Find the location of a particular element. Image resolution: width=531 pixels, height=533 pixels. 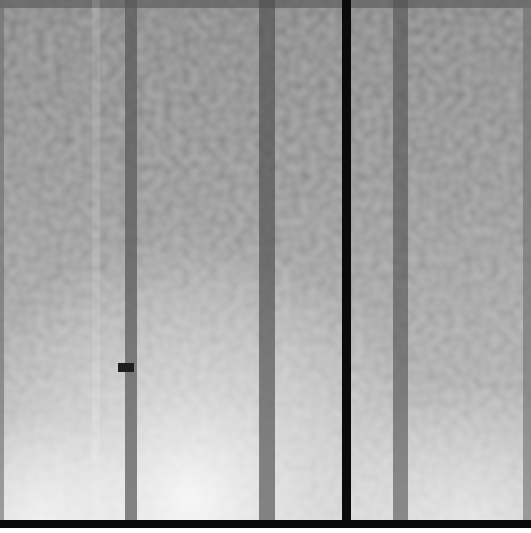

bottom-edge is located at coordinates (265, 524).